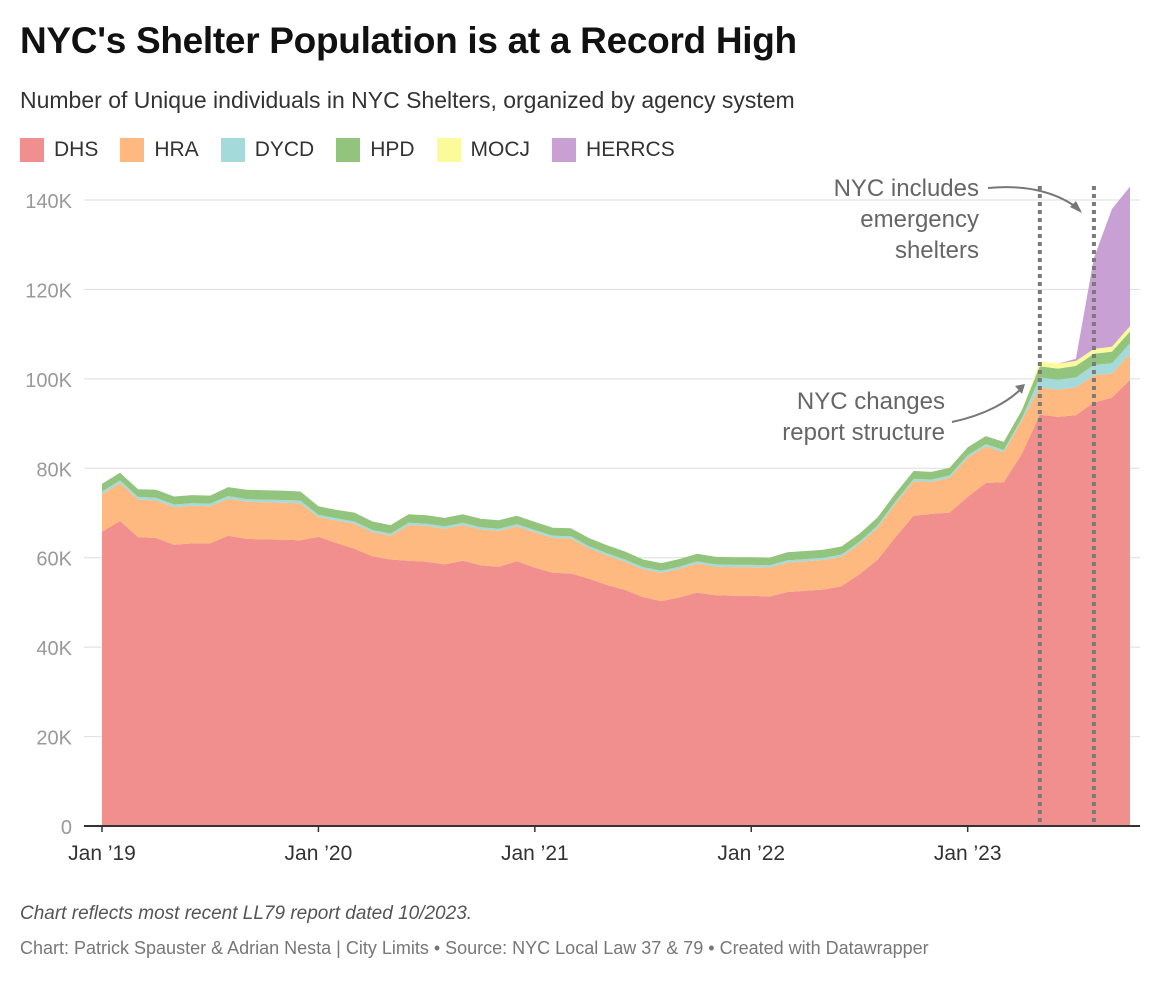 This screenshot has width=1170, height=981. I want to click on legend-item-mocj: MOCJ, so click(483, 150).